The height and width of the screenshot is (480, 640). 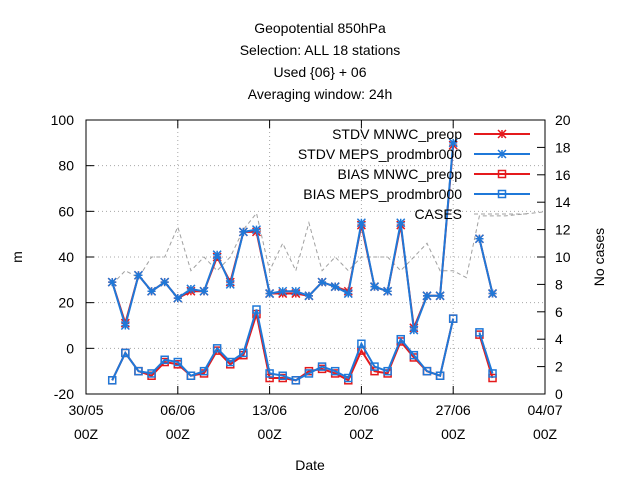 What do you see at coordinates (563, 230) in the screenshot?
I see `y2-tick-label: 12` at bounding box center [563, 230].